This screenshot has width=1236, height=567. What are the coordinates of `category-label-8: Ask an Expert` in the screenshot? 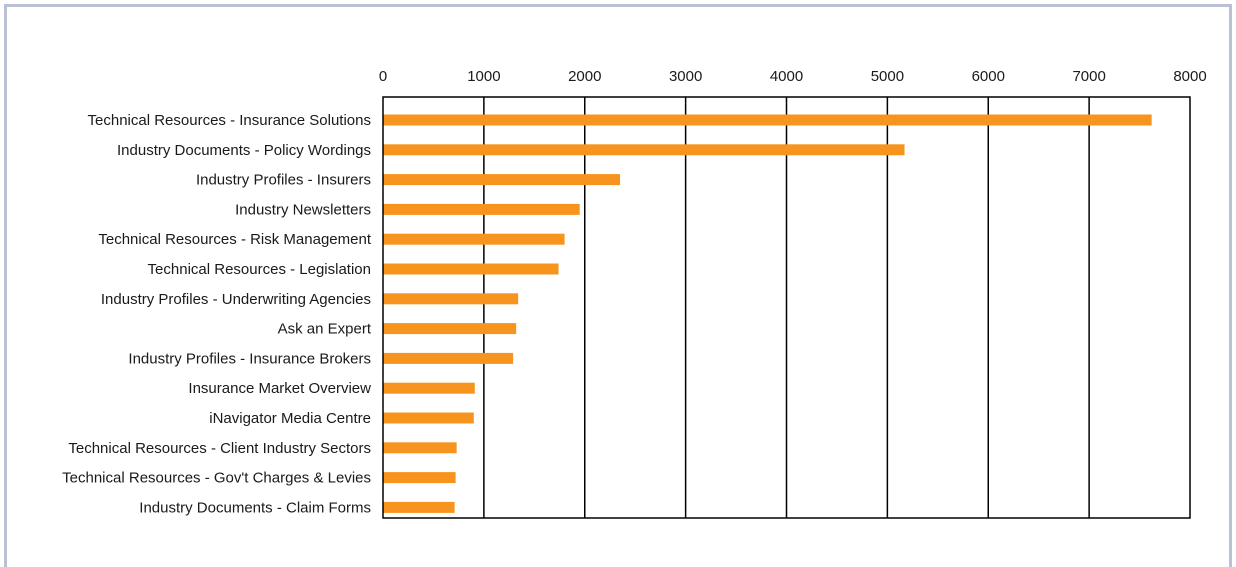 It's located at (325, 329).